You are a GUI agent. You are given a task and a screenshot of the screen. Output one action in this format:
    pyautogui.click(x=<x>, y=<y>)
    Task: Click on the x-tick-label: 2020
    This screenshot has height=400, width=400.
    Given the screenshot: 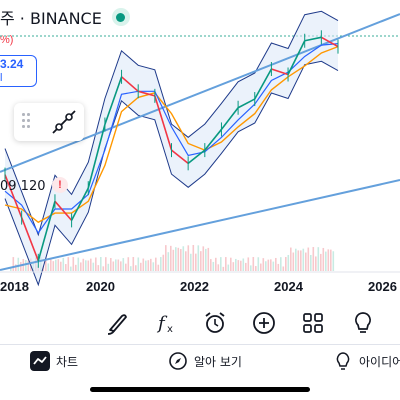 What is the action you would take?
    pyautogui.click(x=100, y=286)
    